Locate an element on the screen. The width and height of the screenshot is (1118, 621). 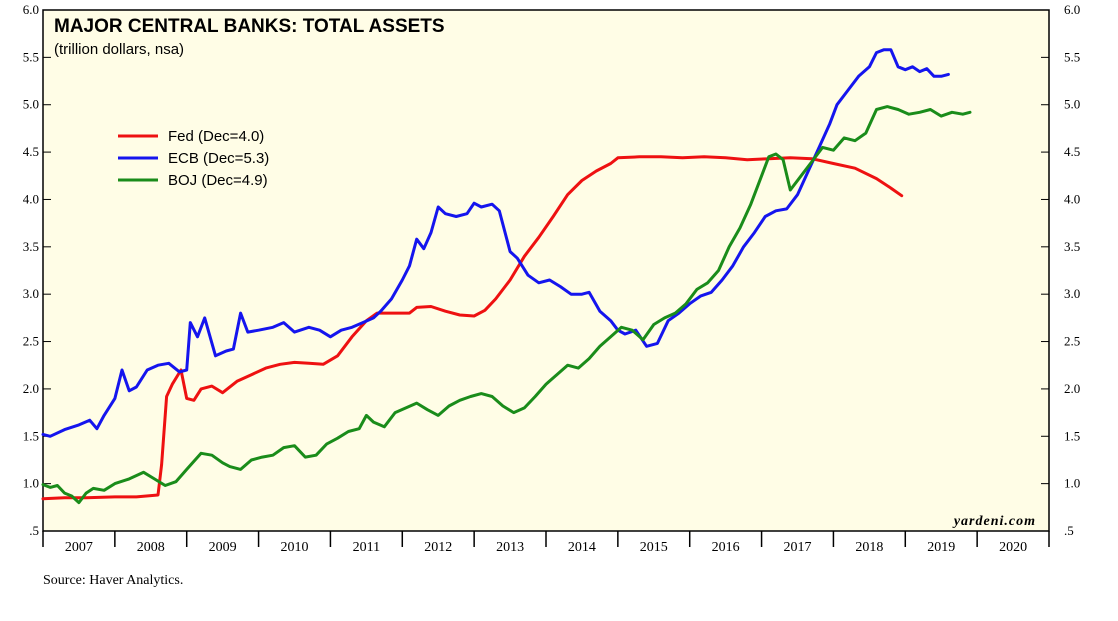
y-tick-label-right: 3.5 is located at coordinates (1072, 246).